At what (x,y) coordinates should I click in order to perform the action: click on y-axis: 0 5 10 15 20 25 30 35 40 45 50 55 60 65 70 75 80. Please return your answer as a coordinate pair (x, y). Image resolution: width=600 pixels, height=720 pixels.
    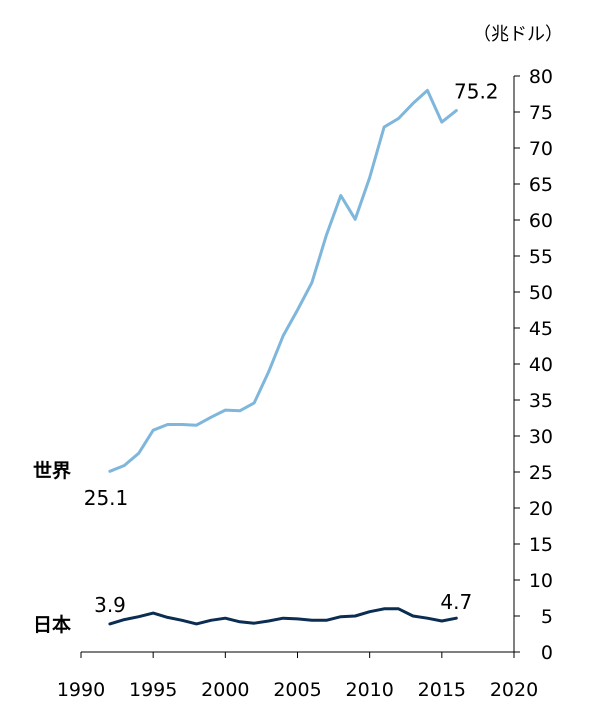
    Looking at the image, I should click on (533, 365).